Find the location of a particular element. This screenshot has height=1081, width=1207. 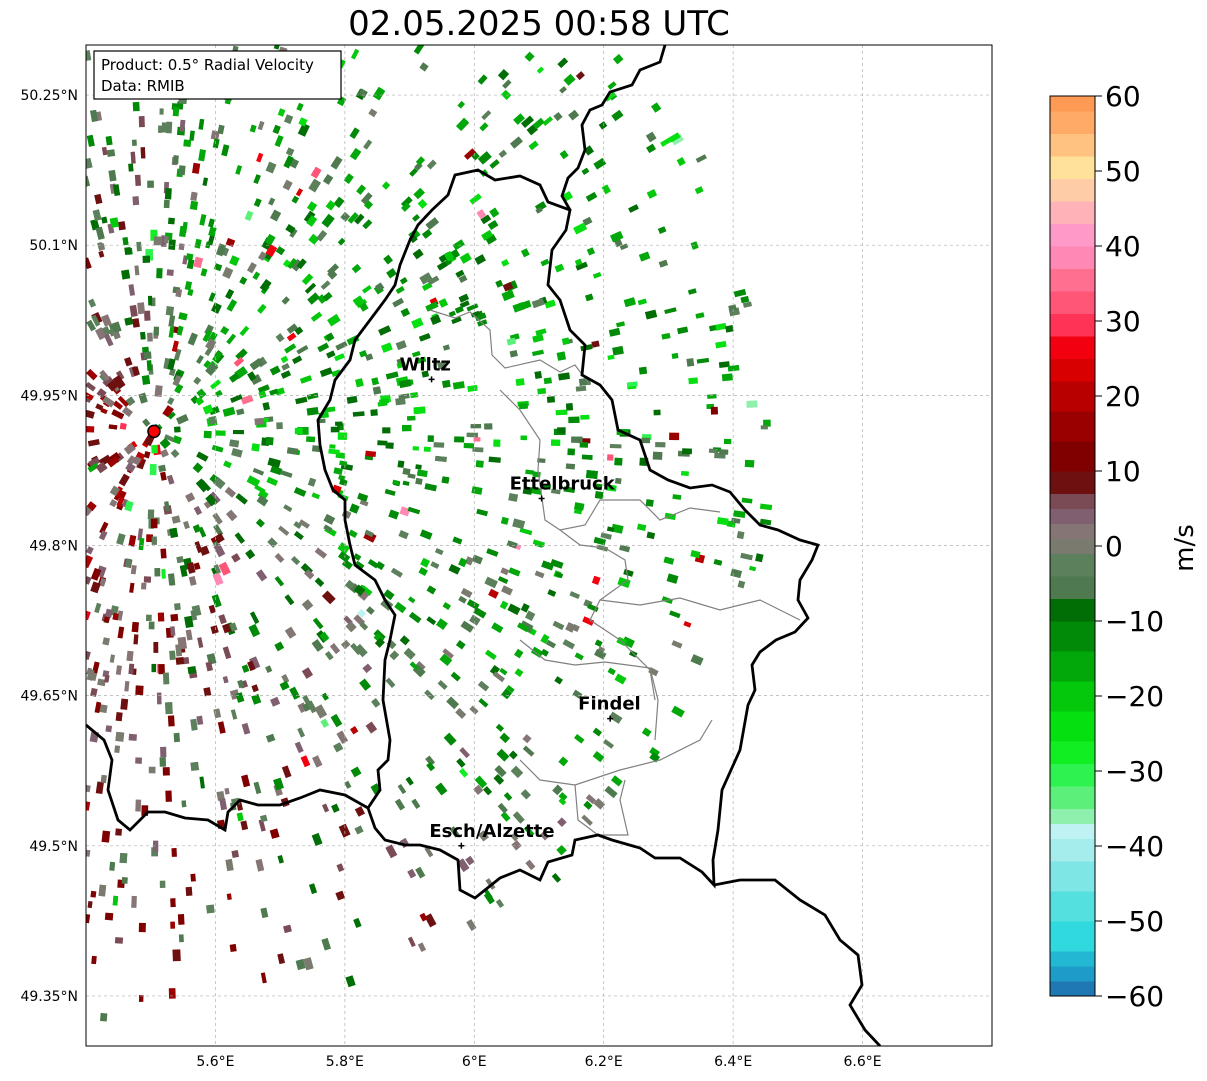

lat-tick-label: 49.95°N is located at coordinates (49, 396).